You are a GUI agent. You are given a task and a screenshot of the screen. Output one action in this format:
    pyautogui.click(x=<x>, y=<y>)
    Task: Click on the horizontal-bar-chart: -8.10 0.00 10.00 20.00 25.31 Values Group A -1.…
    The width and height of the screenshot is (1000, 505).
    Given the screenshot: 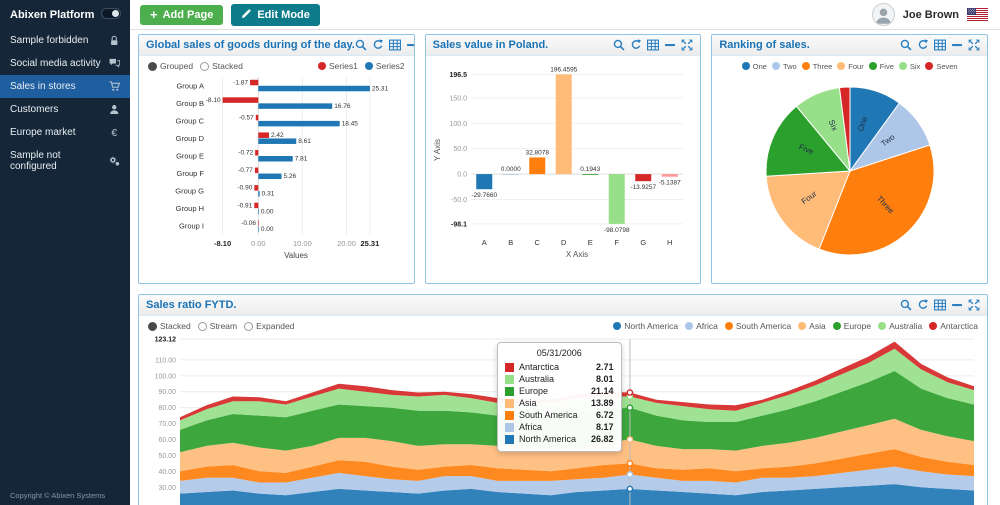 What is the action you would take?
    pyautogui.click(x=276, y=171)
    